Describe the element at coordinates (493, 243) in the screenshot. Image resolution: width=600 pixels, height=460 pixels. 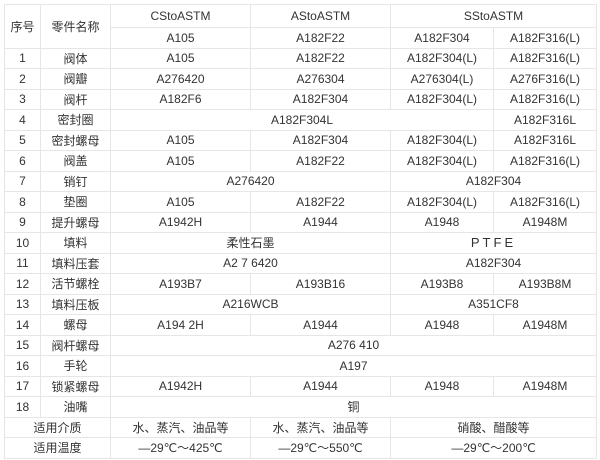
I see `material-cell: PTFE` at that location.